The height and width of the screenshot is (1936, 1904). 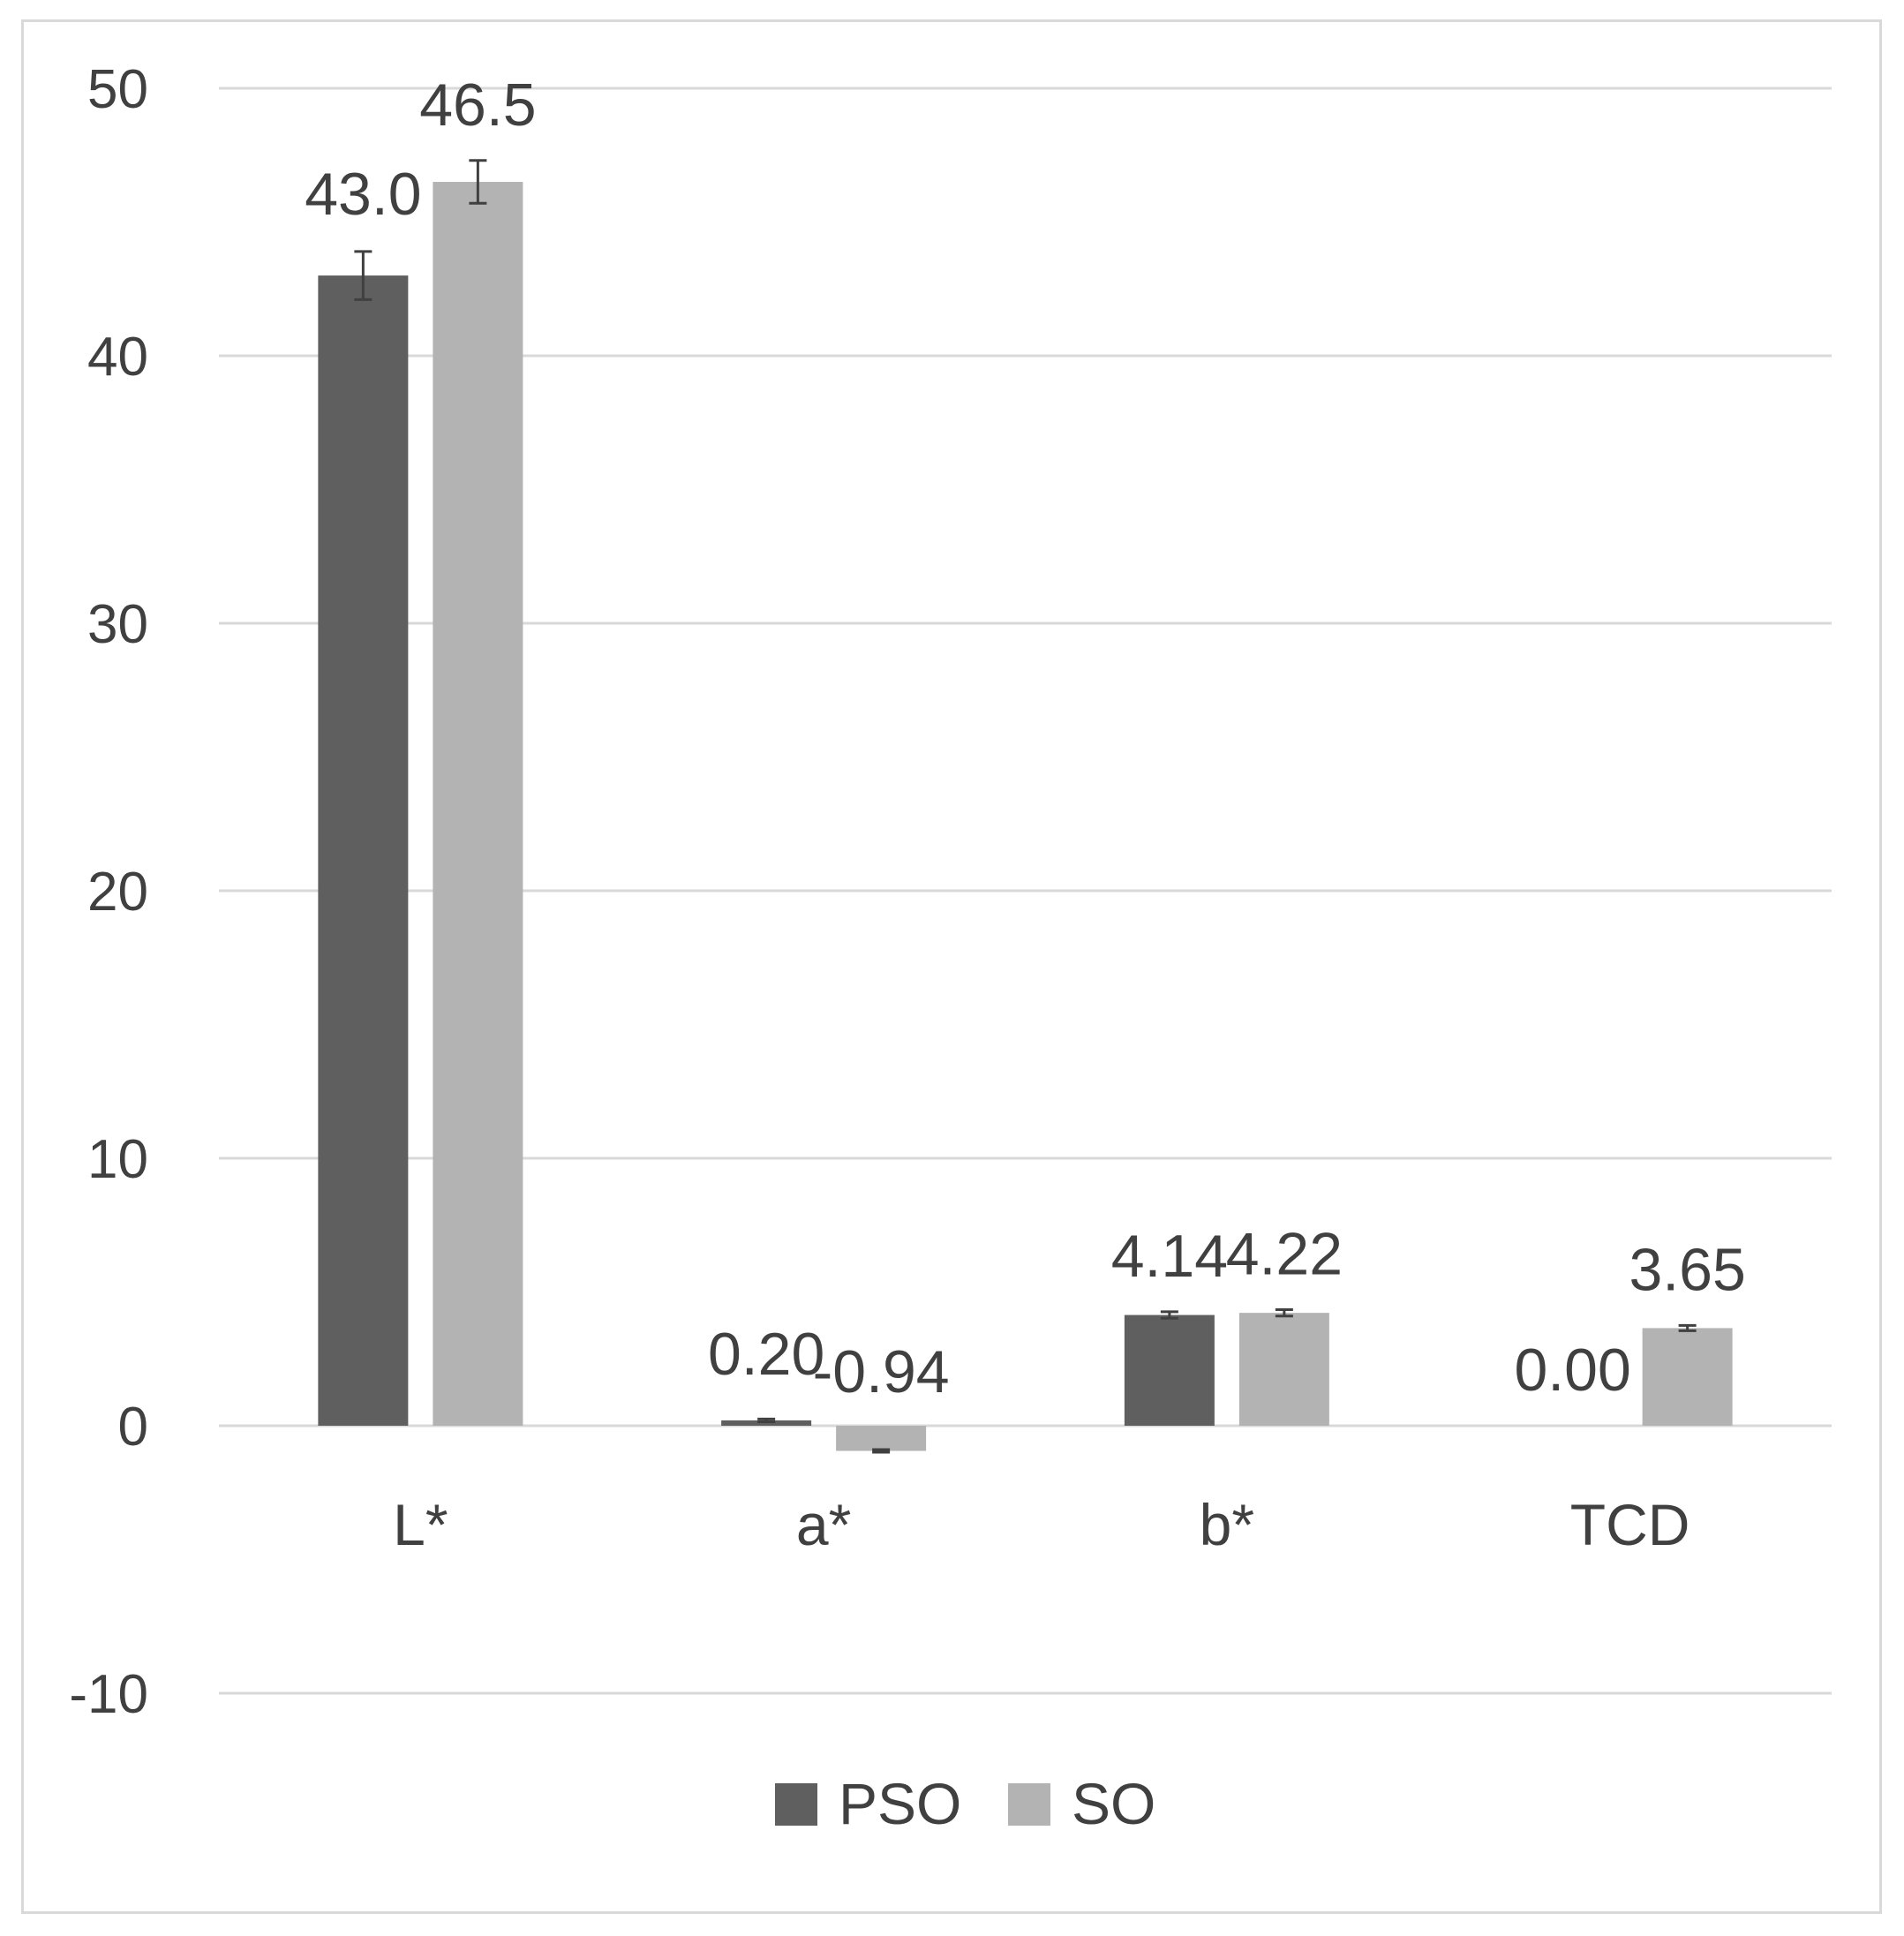 I want to click on x-axis-labels: L* a* b* TCD, so click(x=1041, y=1525).